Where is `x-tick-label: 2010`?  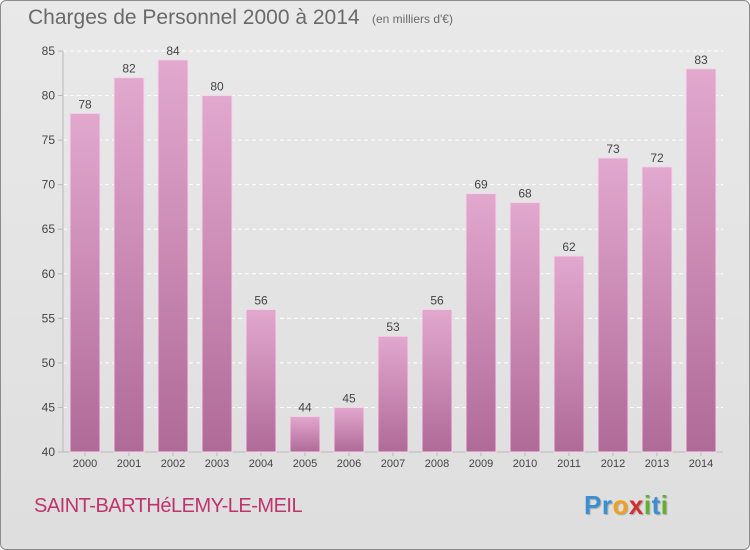
x-tick-label: 2010 is located at coordinates (525, 464).